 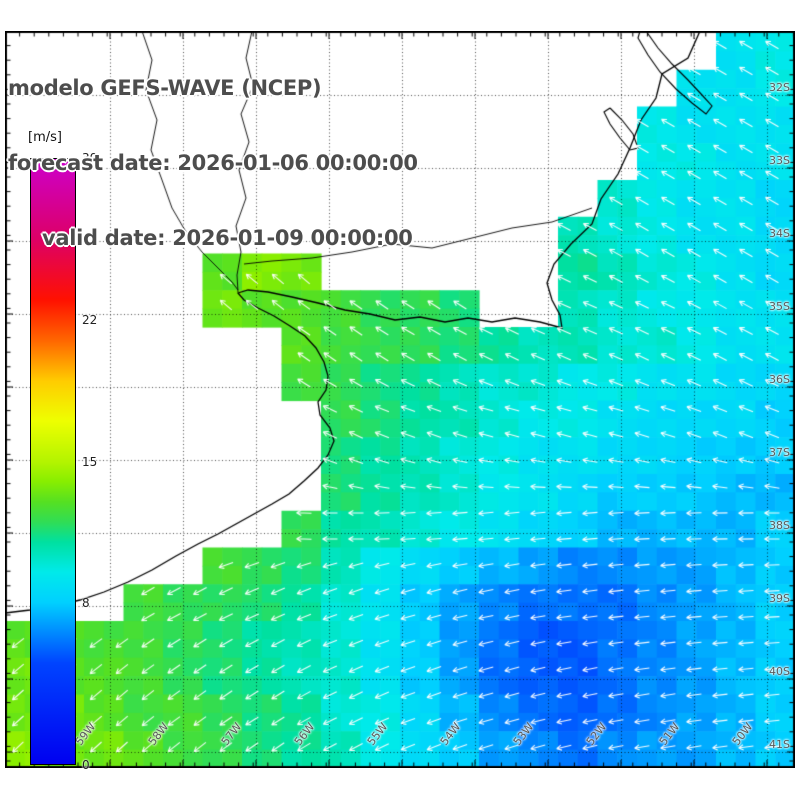 I want to click on forecast-date: forecast date: 2026-01-06 00:00:00, so click(x=213, y=163).